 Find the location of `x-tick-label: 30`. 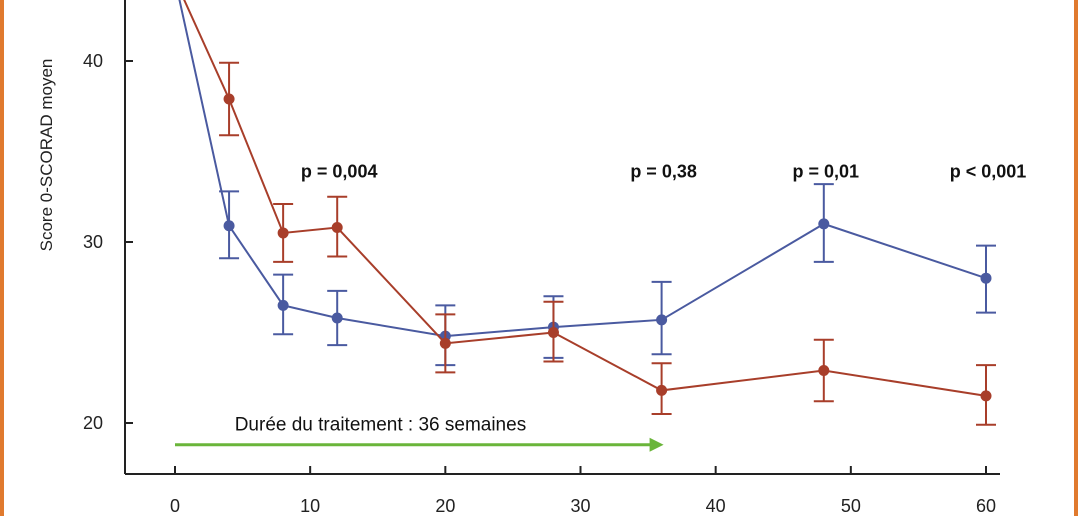

x-tick-label: 30 is located at coordinates (580, 506).